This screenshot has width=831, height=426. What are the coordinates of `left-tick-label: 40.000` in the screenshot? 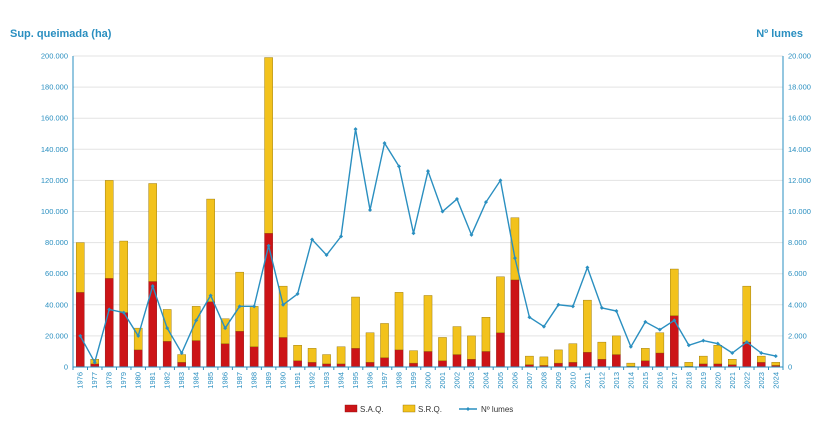 It's located at (56, 304).